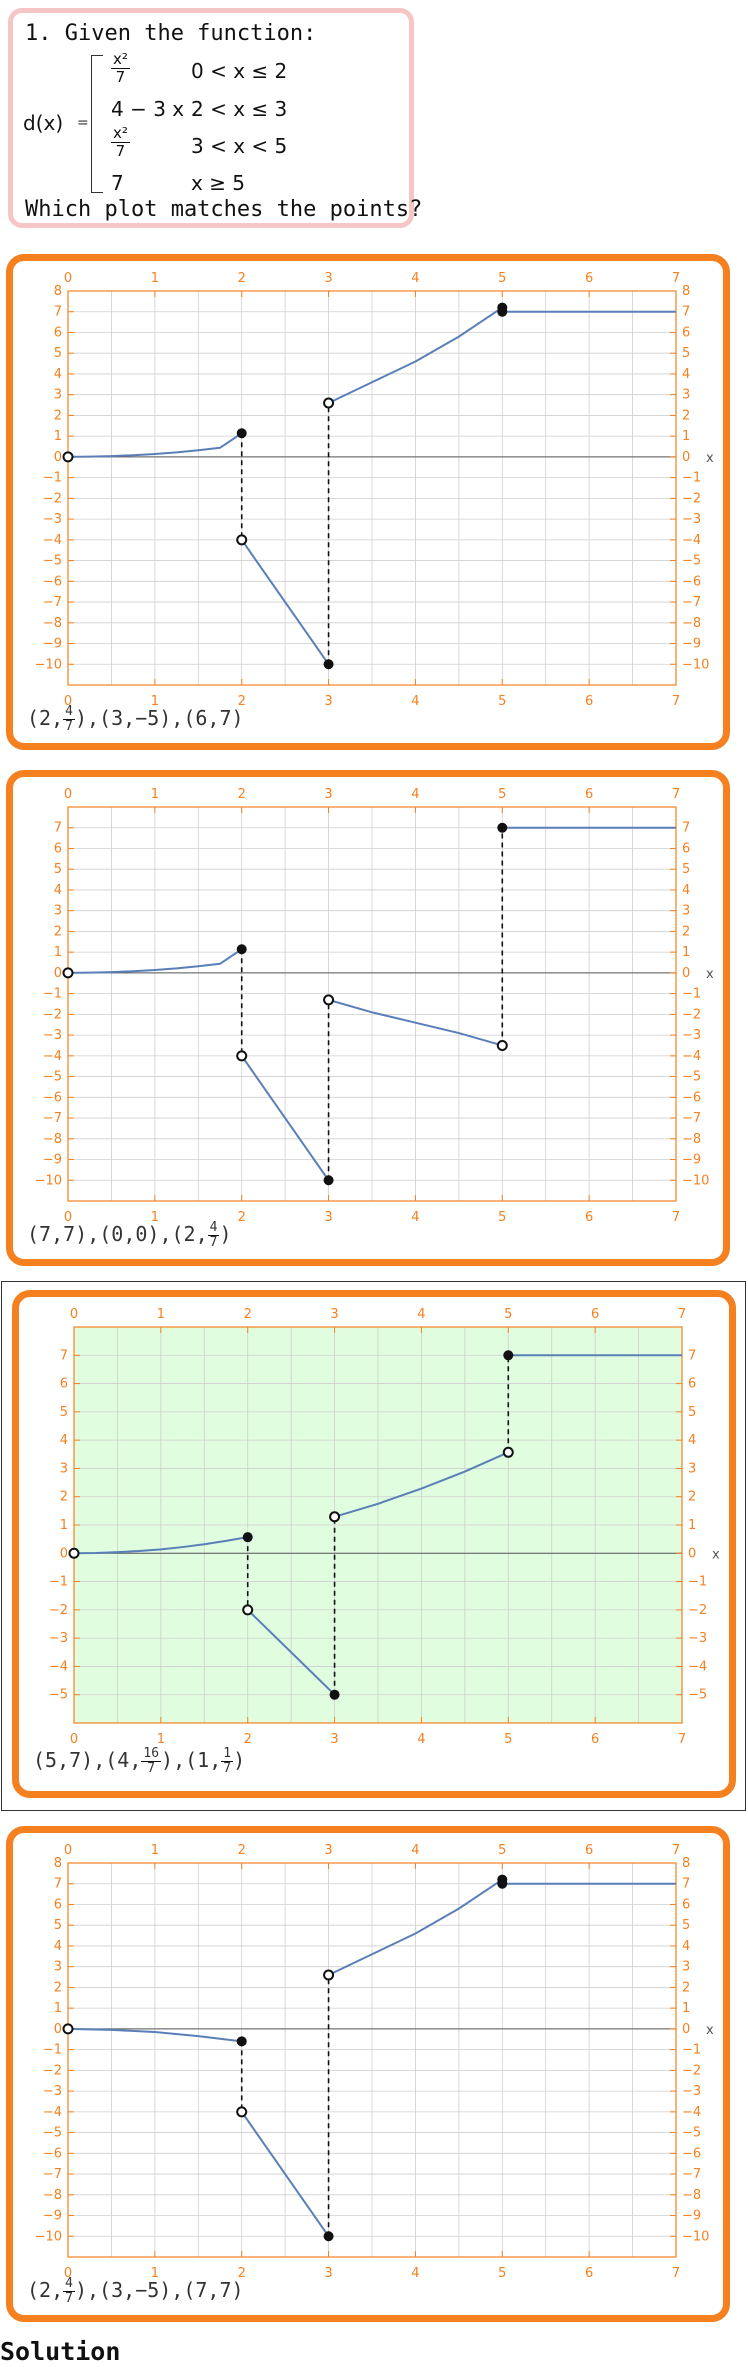  I want to click on x-tick-label-bottom: 5, so click(502, 1217).